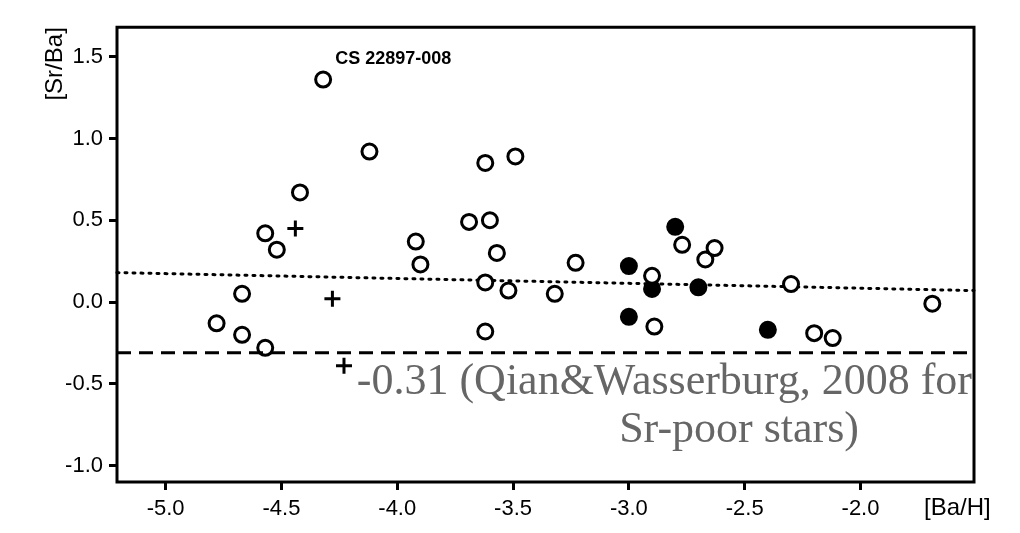 The width and height of the screenshot is (1020, 533). What do you see at coordinates (397, 508) in the screenshot?
I see `x-tick-label: -4.0` at bounding box center [397, 508].